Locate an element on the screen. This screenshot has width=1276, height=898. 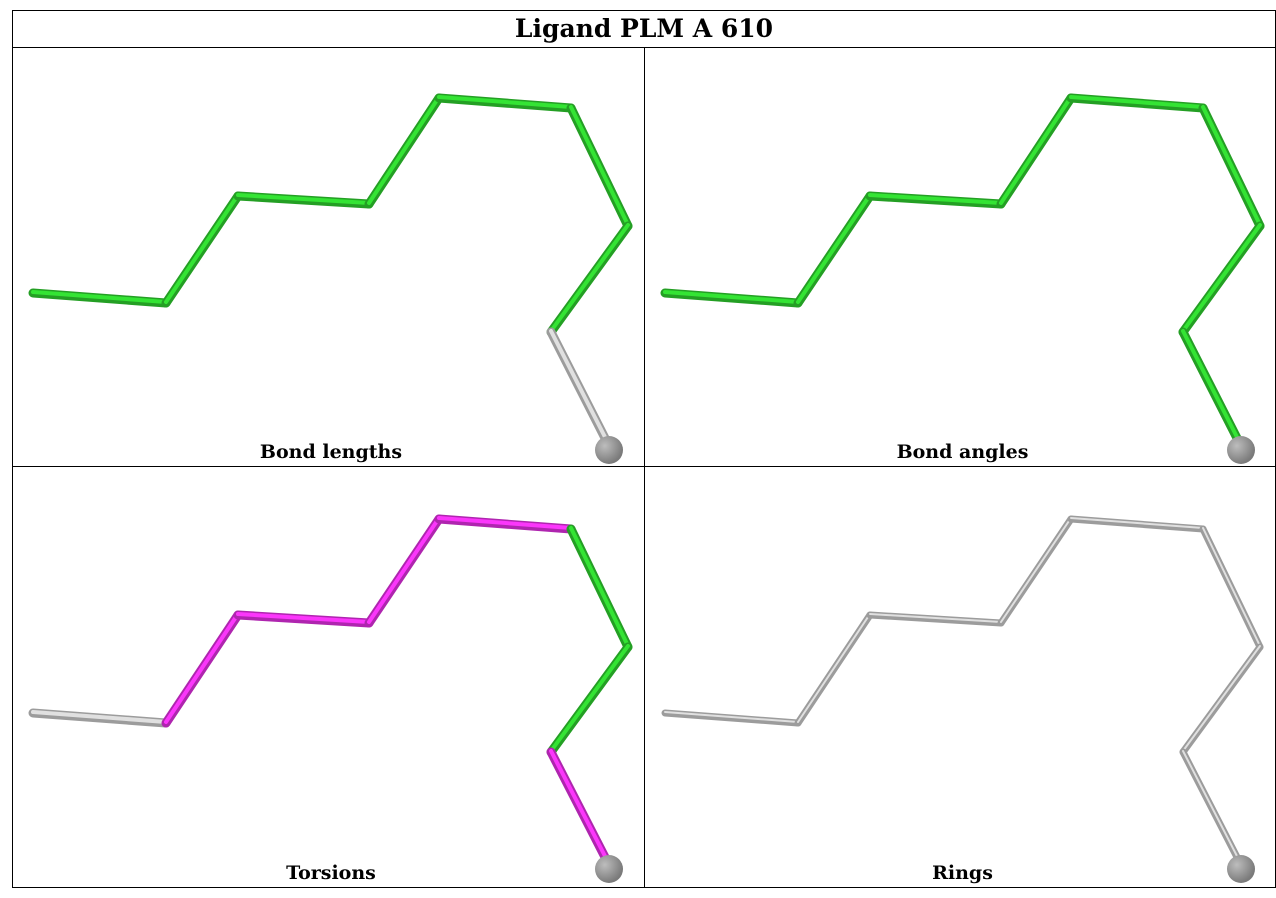
figure-title: Ligand PLM A 610 is located at coordinates (644, 29).